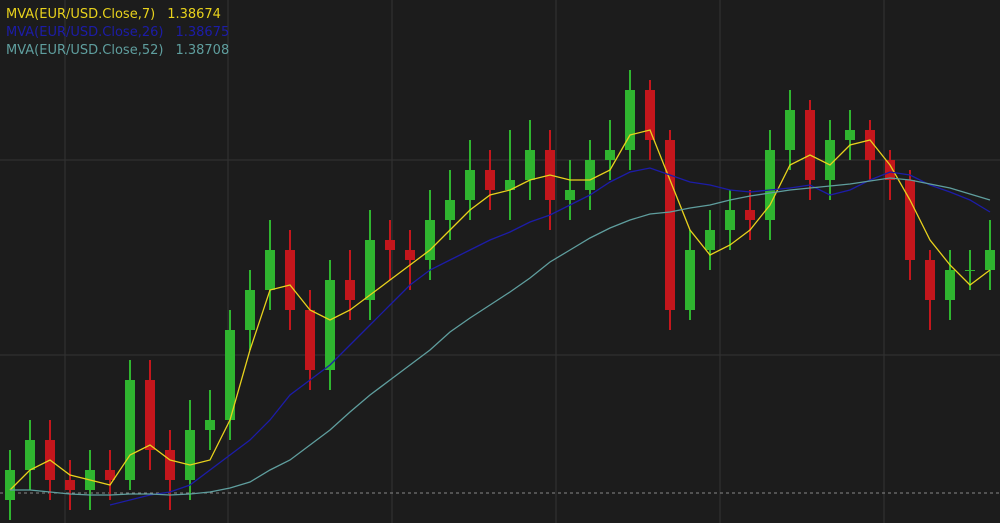 The image size is (1000, 523). Describe the element at coordinates (202, 50) in the screenshot. I see `legend-value: 1.38708` at that location.